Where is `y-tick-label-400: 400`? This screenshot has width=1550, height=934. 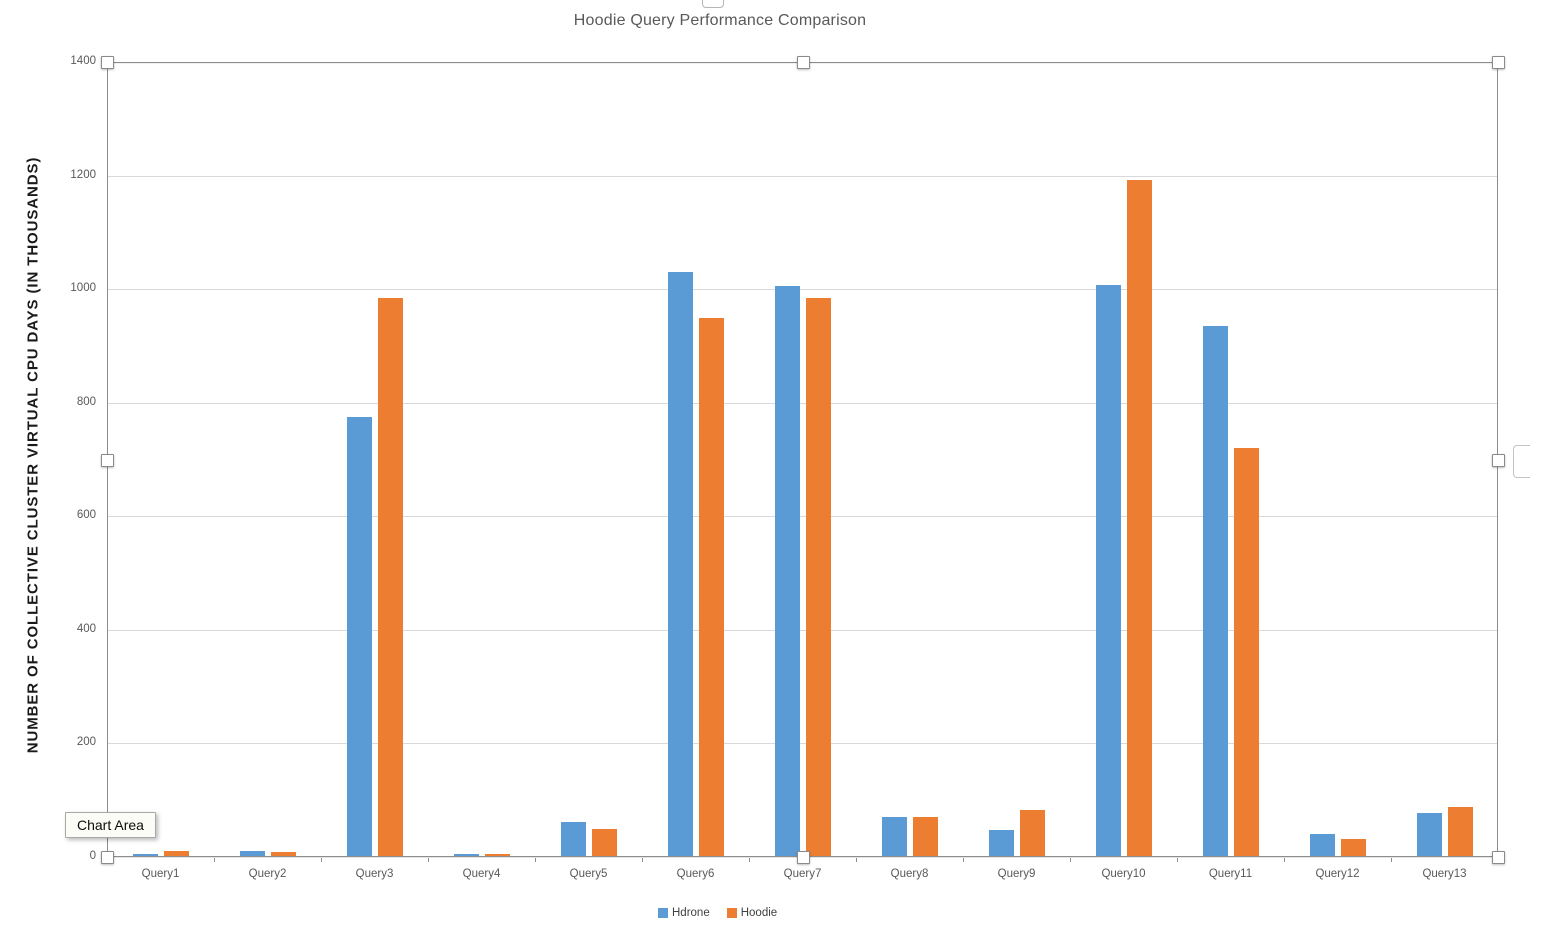
y-tick-label-400: 400 is located at coordinates (86, 628).